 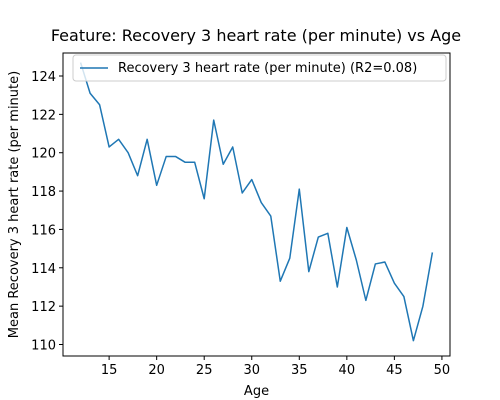 What do you see at coordinates (204, 370) in the screenshot?
I see `x-tick-label: 25` at bounding box center [204, 370].